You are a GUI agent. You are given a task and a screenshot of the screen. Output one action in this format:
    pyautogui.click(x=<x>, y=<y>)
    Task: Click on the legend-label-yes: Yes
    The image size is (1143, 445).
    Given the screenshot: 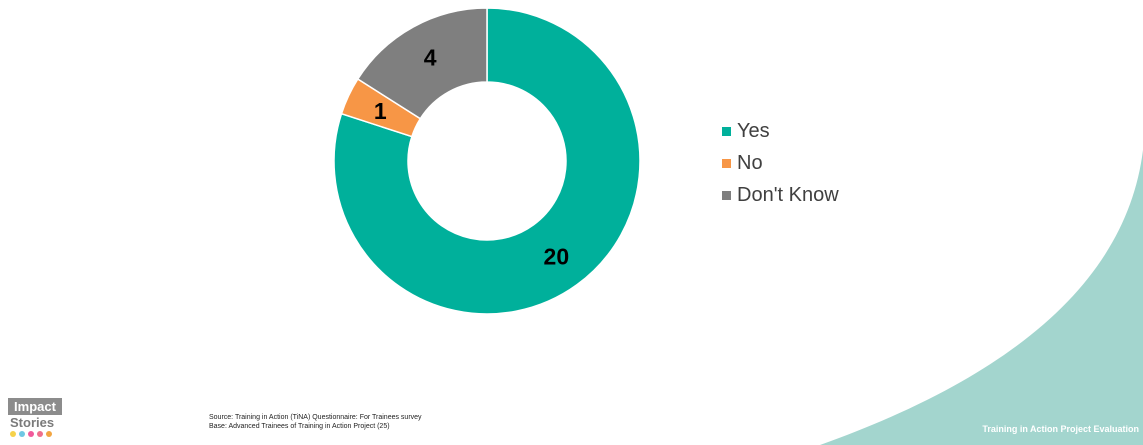 What is the action you would take?
    pyautogui.click(x=753, y=130)
    